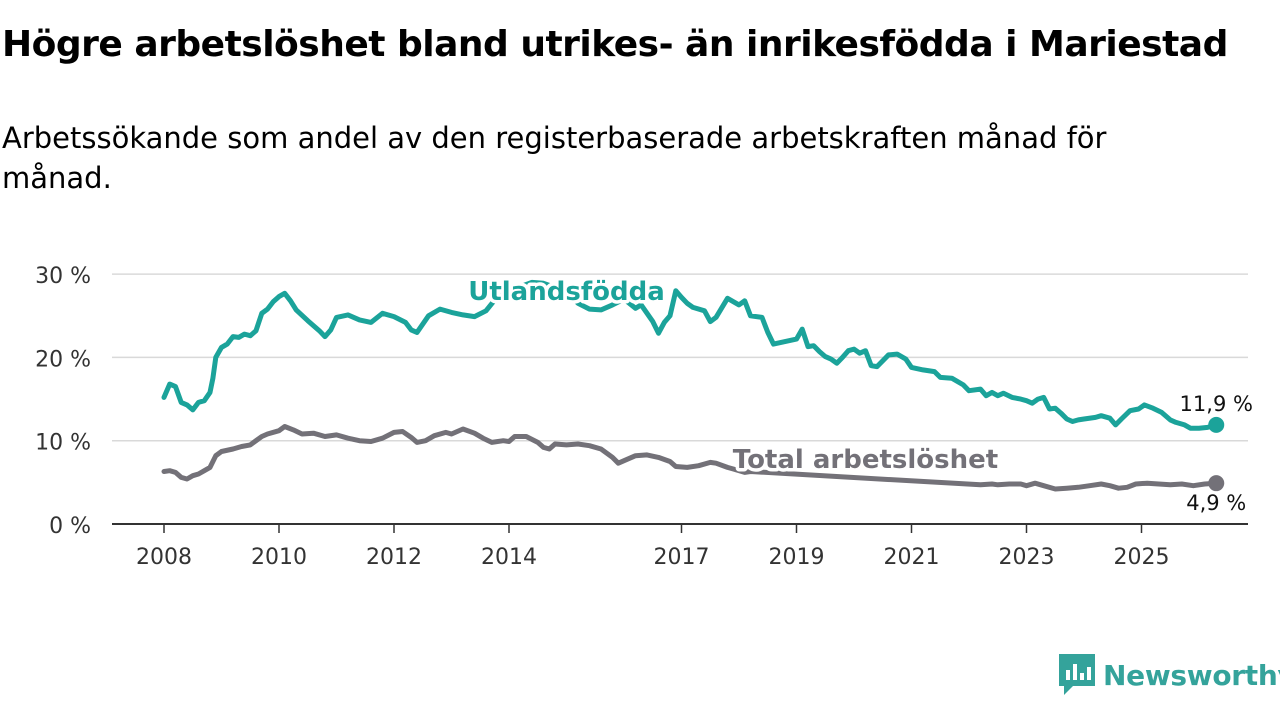  I want to click on x-tick-label: 2025, so click(1142, 557).